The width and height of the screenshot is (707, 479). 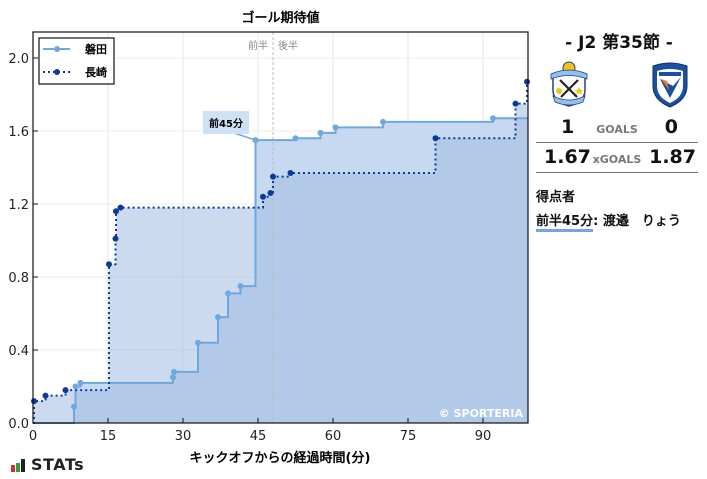 I want to click on y-tick-label: 0.4, so click(x=18, y=351).